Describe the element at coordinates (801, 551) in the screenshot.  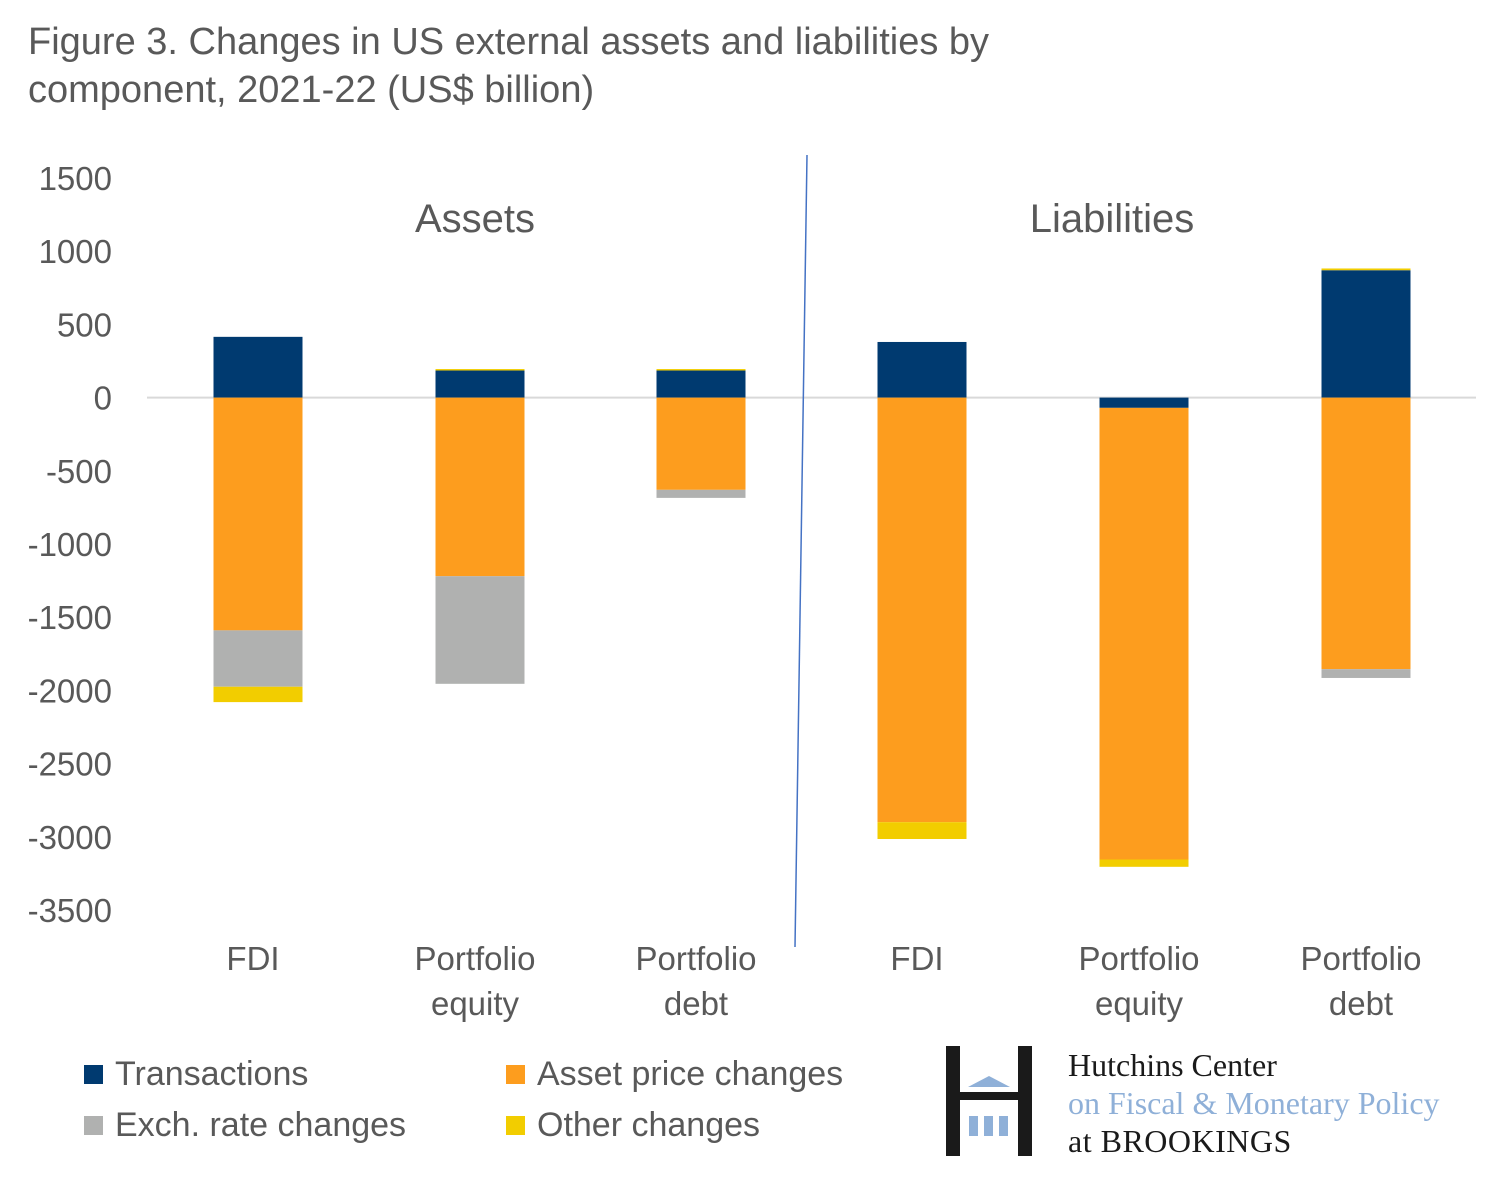
I see `assets-liabilities-divider` at that location.